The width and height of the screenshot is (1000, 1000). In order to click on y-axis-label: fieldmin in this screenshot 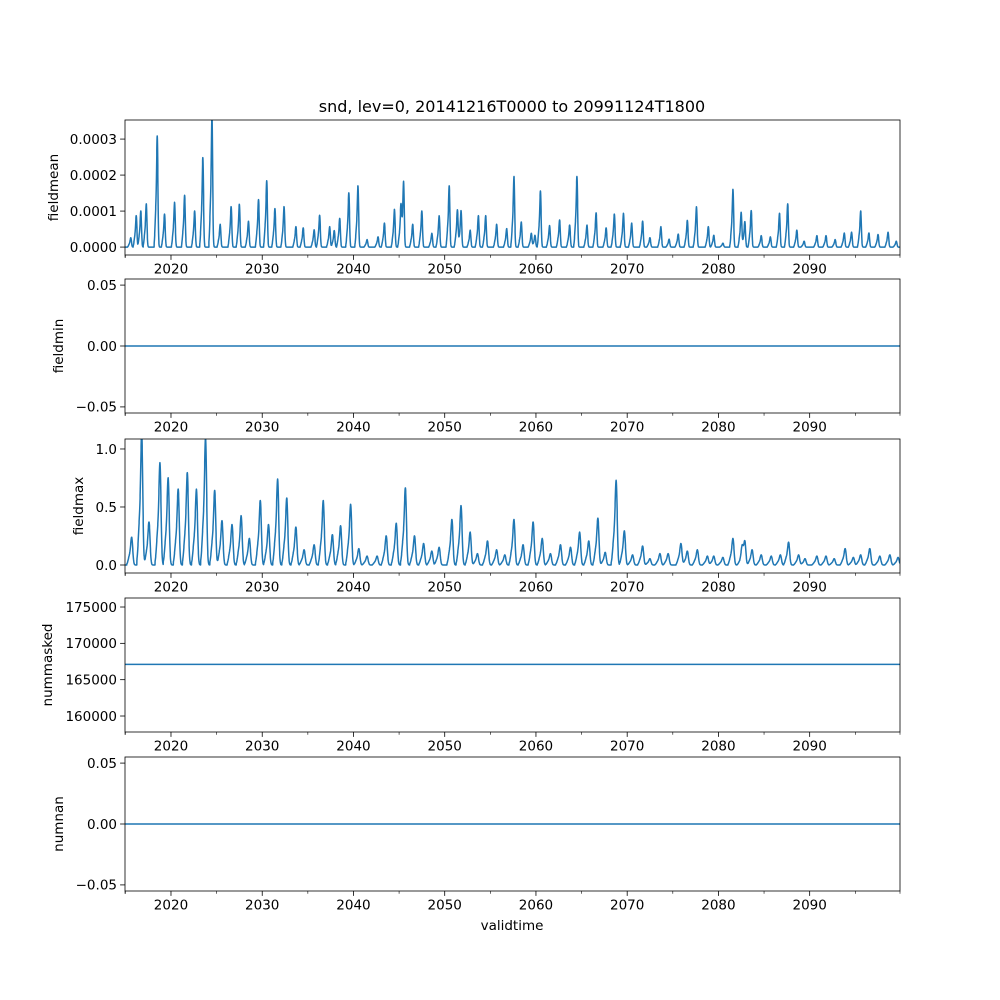, I will do `click(59, 346)`.